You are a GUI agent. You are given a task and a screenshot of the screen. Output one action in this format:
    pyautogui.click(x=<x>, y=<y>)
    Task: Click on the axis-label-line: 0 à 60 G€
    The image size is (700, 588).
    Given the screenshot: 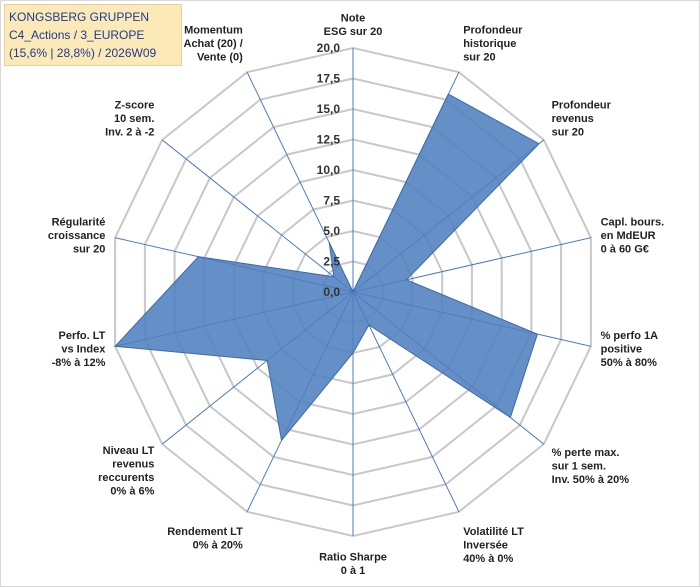 What is the action you would take?
    pyautogui.click(x=625, y=249)
    